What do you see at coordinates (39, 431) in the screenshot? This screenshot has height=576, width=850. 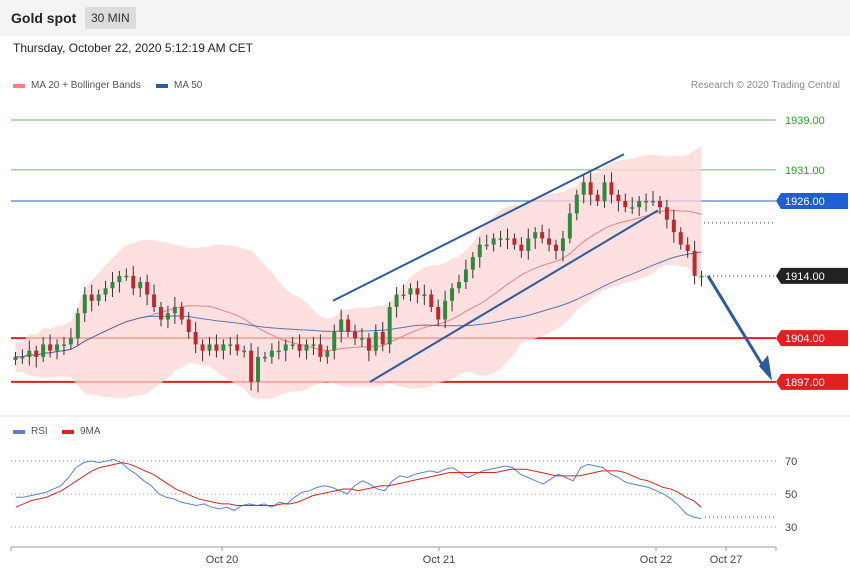 I see `legend-rsi-label: RSI` at bounding box center [39, 431].